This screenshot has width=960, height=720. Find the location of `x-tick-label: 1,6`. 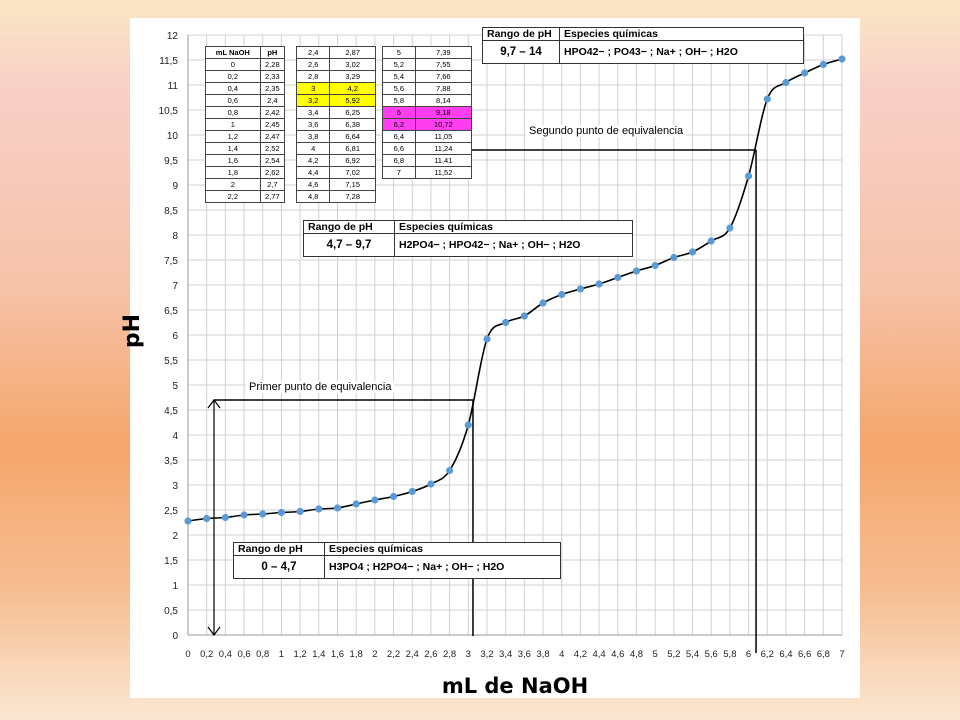

x-tick-label: 1,6 is located at coordinates (337, 654).